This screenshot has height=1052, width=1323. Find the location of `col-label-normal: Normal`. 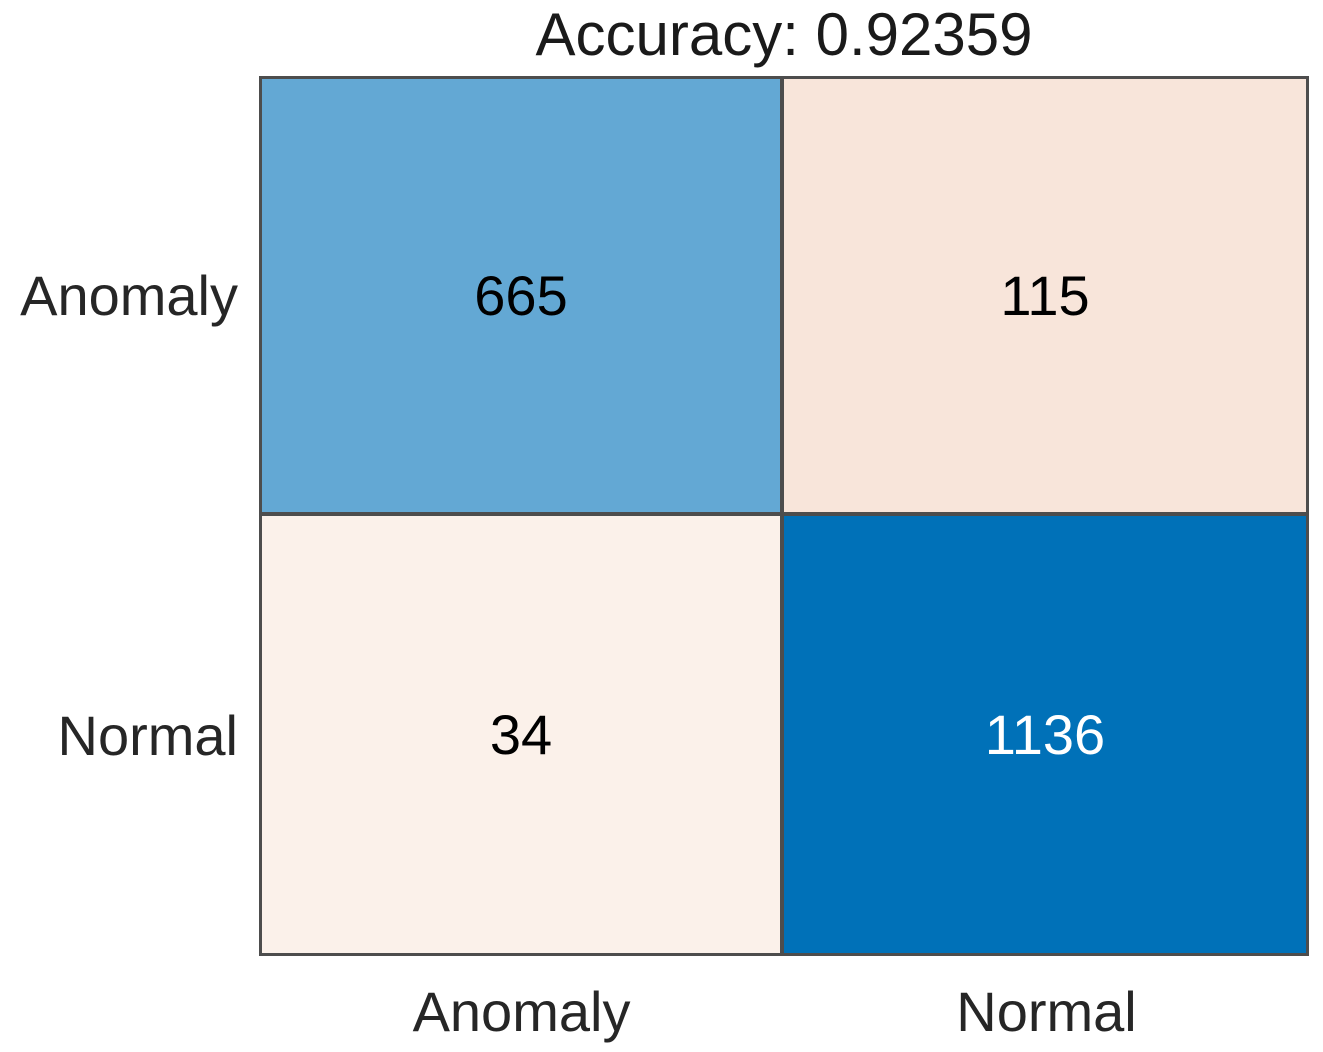

col-label-normal: Normal is located at coordinates (1046, 1011).